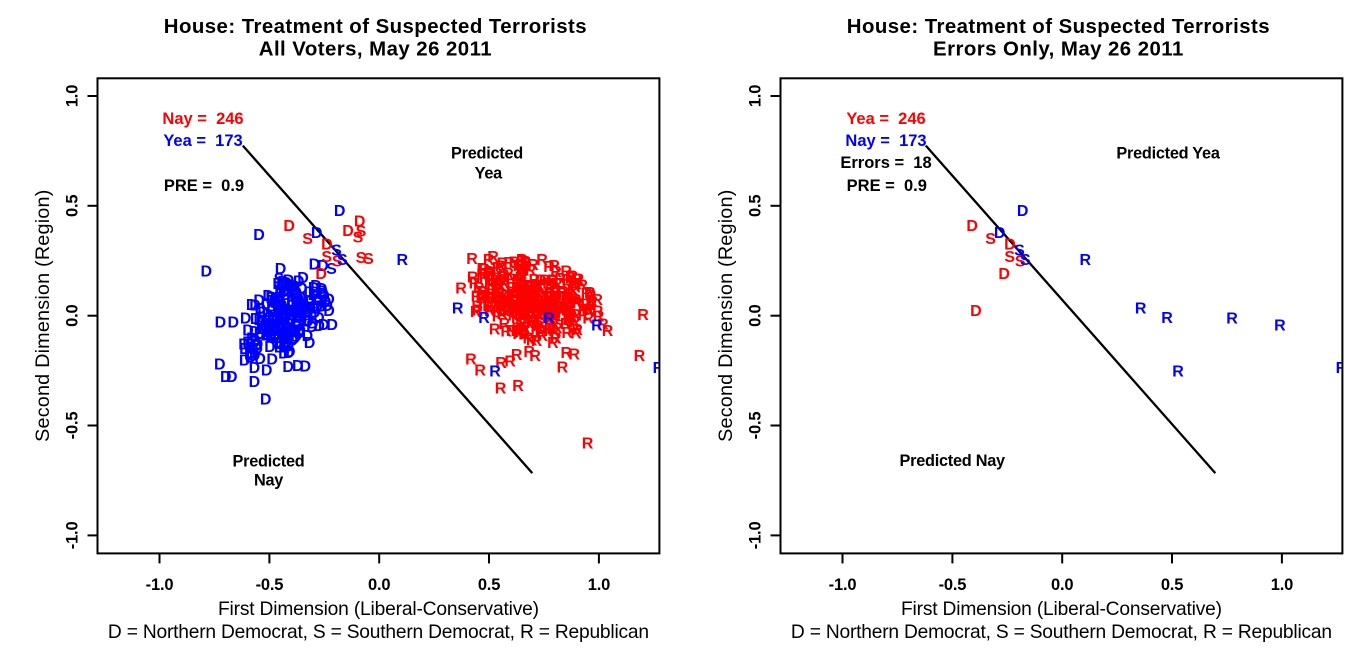  Describe the element at coordinates (270, 585) in the screenshot. I see `svg-text: -0.5` at that location.